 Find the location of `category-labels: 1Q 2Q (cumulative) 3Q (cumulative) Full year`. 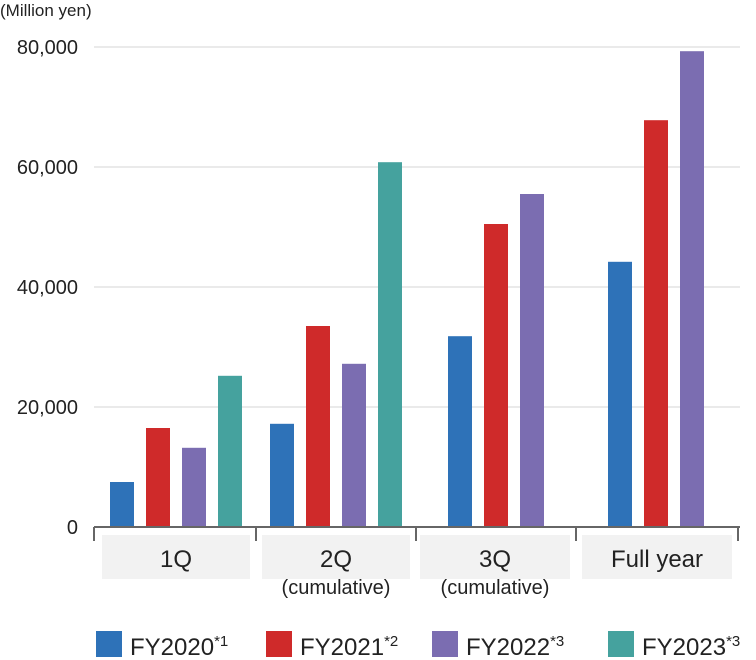

category-labels: 1Q 2Q (cumulative) 3Q (cumulative) Full year is located at coordinates (431, 572).